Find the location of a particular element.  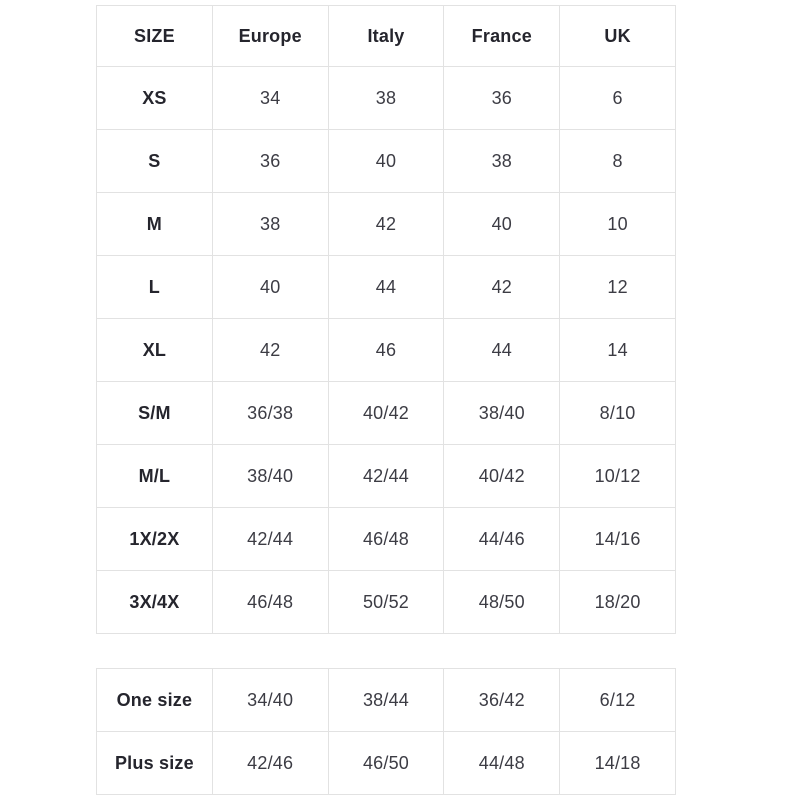

size-value-cell: 44/46 is located at coordinates (502, 539).